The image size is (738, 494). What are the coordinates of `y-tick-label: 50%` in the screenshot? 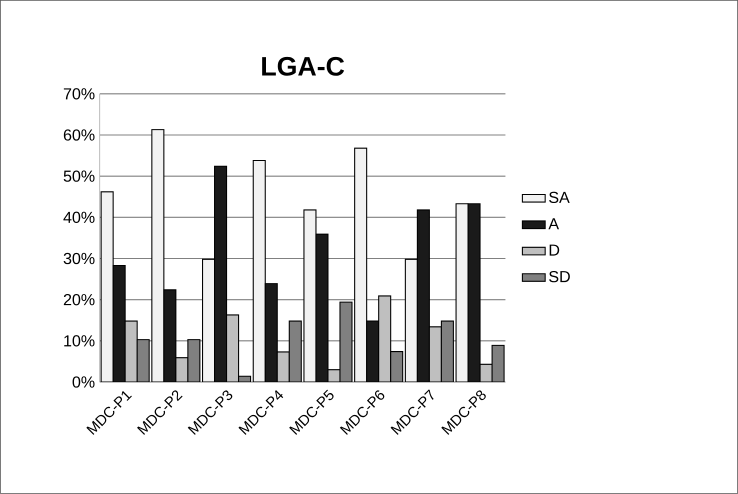 It's located at (79, 176).